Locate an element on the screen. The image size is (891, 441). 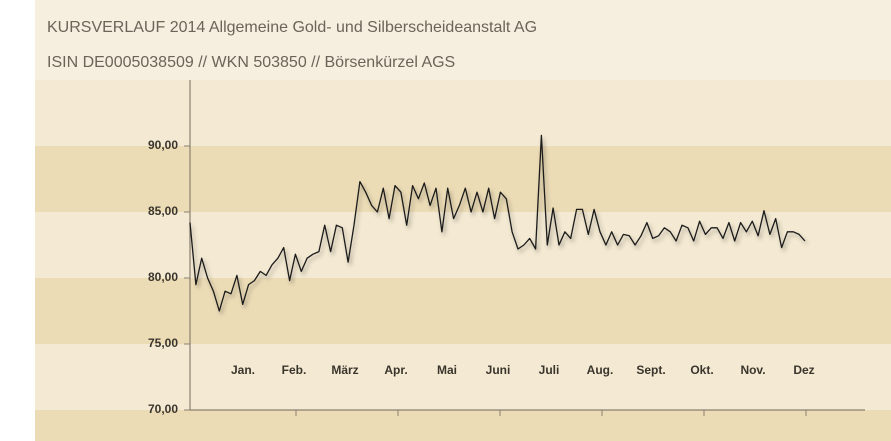
x-tick-label: Nov. is located at coordinates (752, 370).